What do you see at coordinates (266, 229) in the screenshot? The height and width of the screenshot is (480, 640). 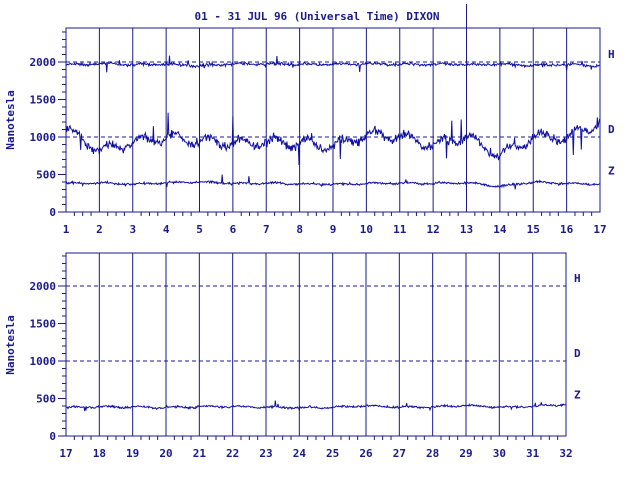 I see `x-tick-label: 7` at bounding box center [266, 229].